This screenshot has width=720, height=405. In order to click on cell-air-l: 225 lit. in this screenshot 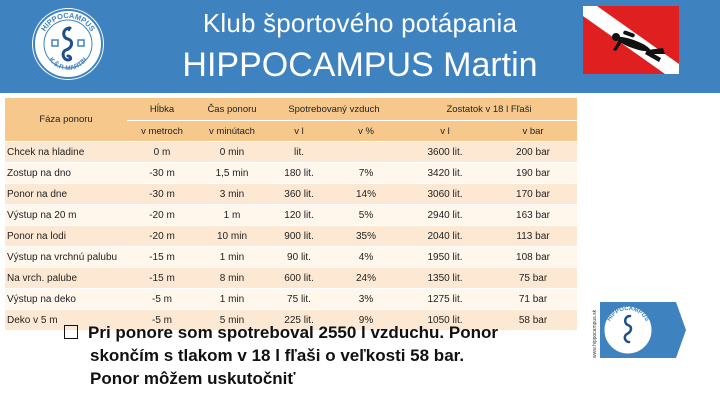, I will do `click(299, 320)`.